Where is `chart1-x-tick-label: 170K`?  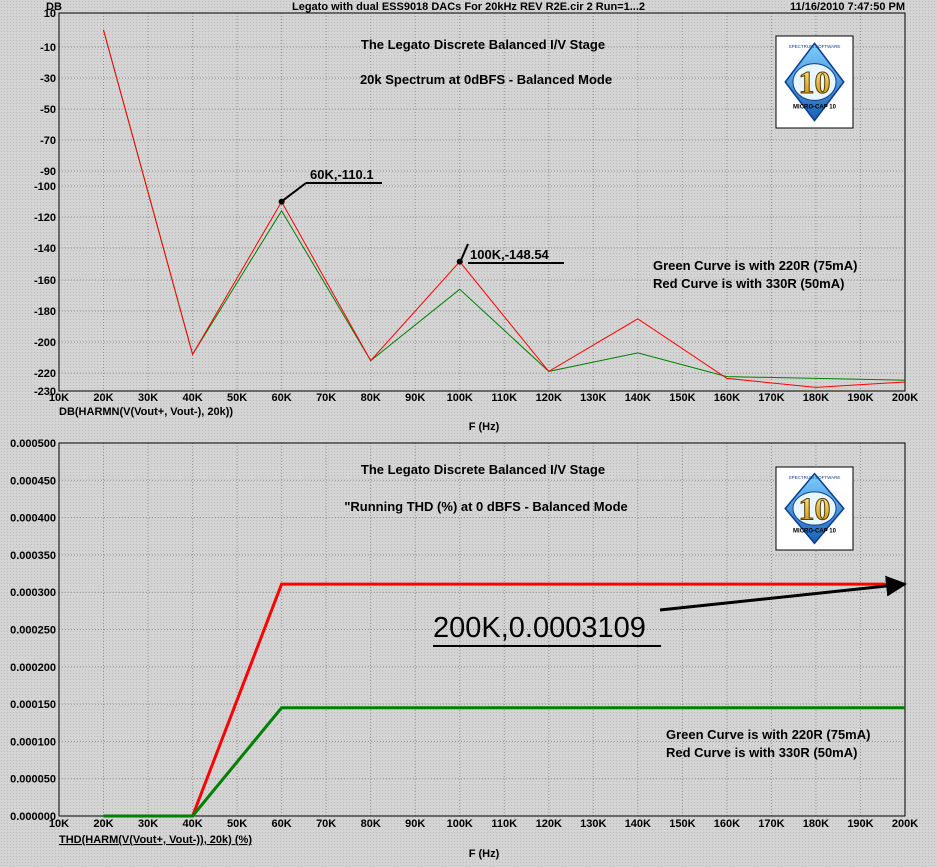
chart1-x-tick-label: 170K is located at coordinates (771, 398).